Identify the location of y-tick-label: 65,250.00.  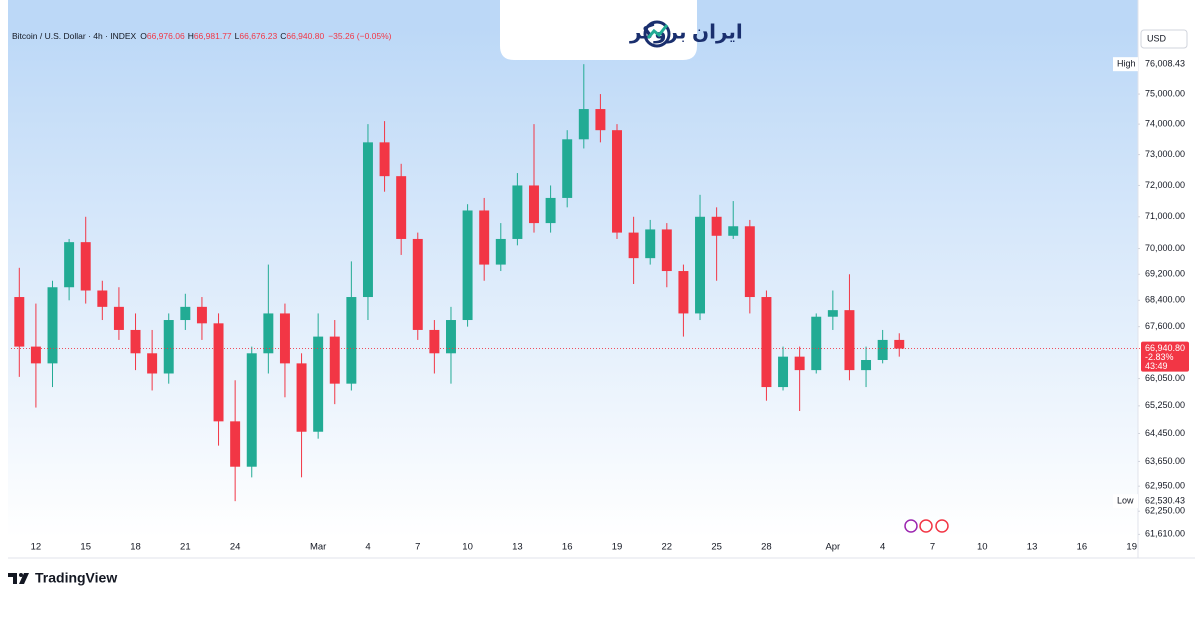
(1165, 405).